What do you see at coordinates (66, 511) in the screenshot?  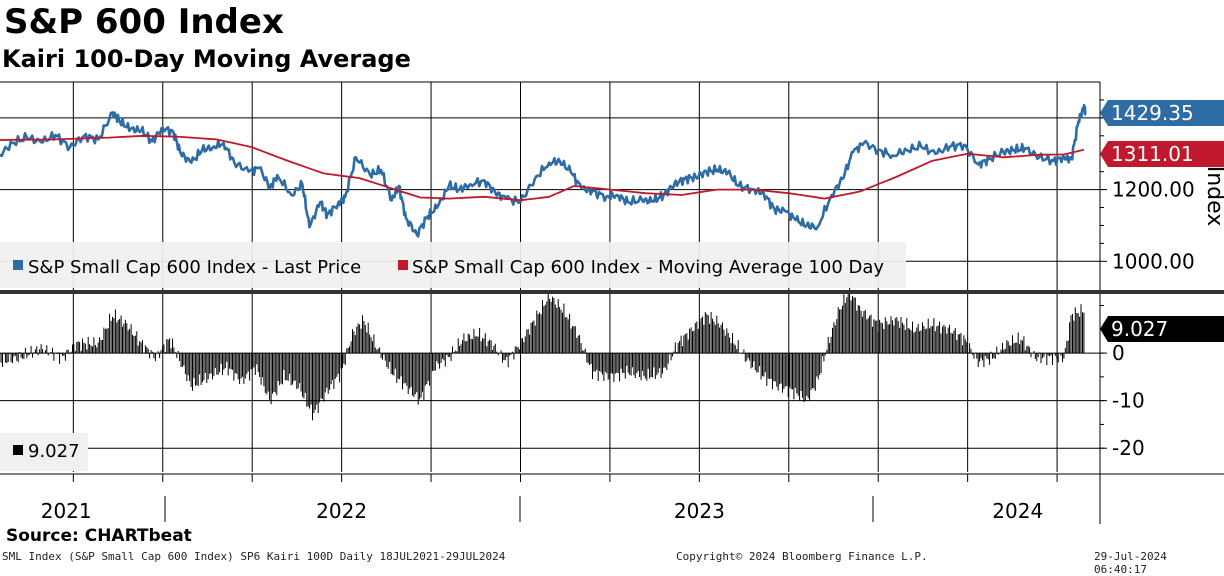 I see `year-label: 2021` at bounding box center [66, 511].